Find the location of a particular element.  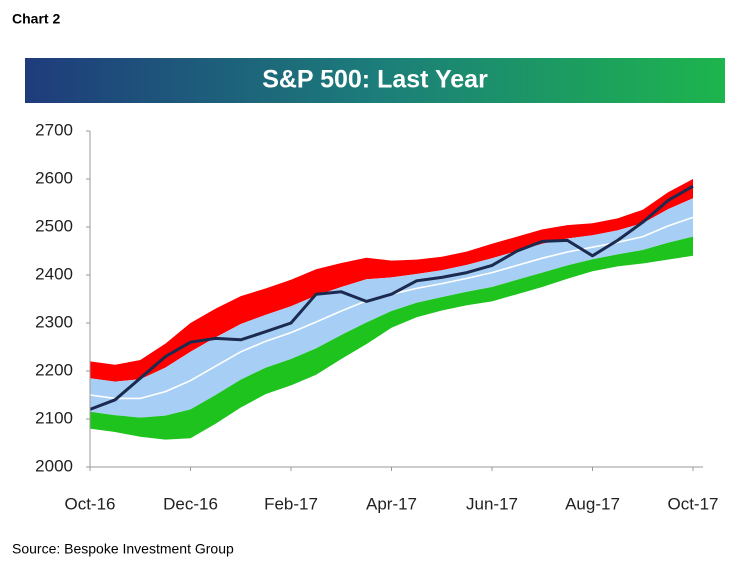

x-tick-label: Jun-17 is located at coordinates (492, 503).